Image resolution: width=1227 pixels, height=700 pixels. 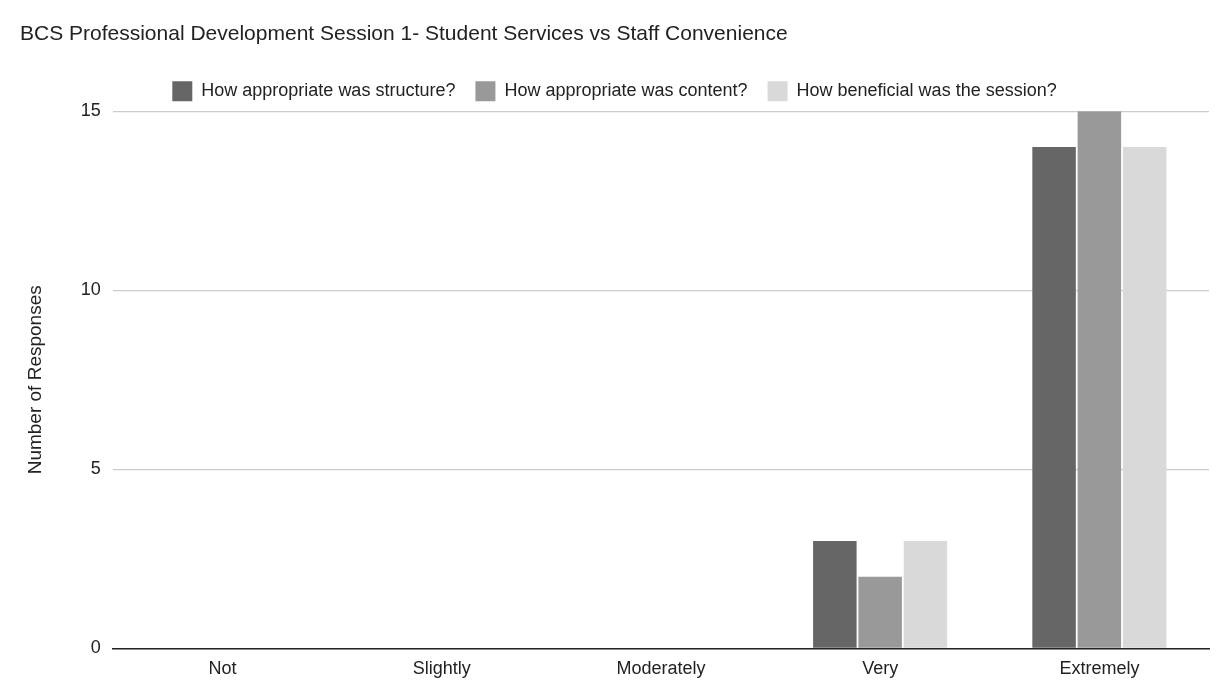 What do you see at coordinates (926, 90) in the screenshot?
I see `legend-label: How beneficial was the session?` at bounding box center [926, 90].